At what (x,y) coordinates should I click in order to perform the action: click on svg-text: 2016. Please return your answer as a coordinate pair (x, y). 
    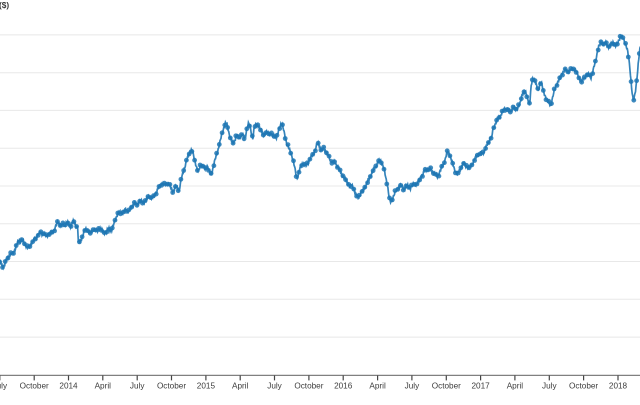
    Looking at the image, I should click on (343, 386).